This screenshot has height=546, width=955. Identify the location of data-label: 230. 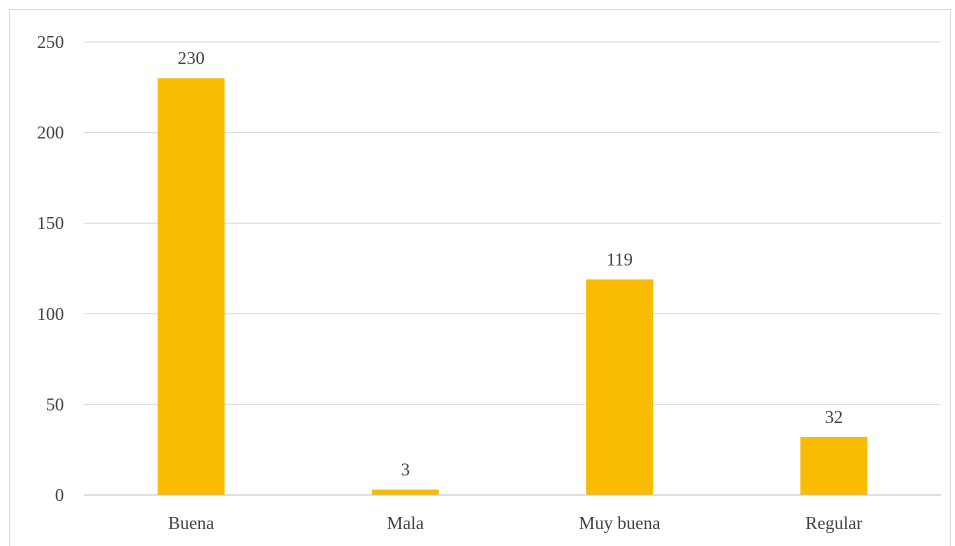
(191, 58).